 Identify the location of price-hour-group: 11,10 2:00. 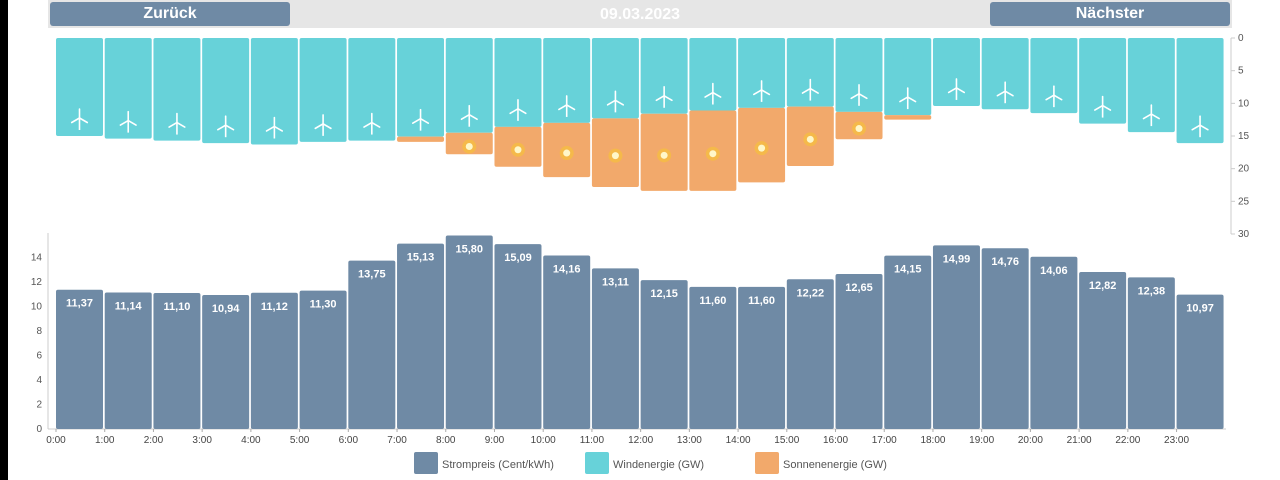
(172, 369).